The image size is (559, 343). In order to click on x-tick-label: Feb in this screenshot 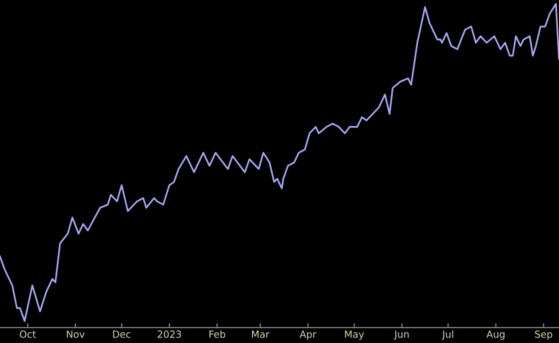, I will do `click(217, 334)`.